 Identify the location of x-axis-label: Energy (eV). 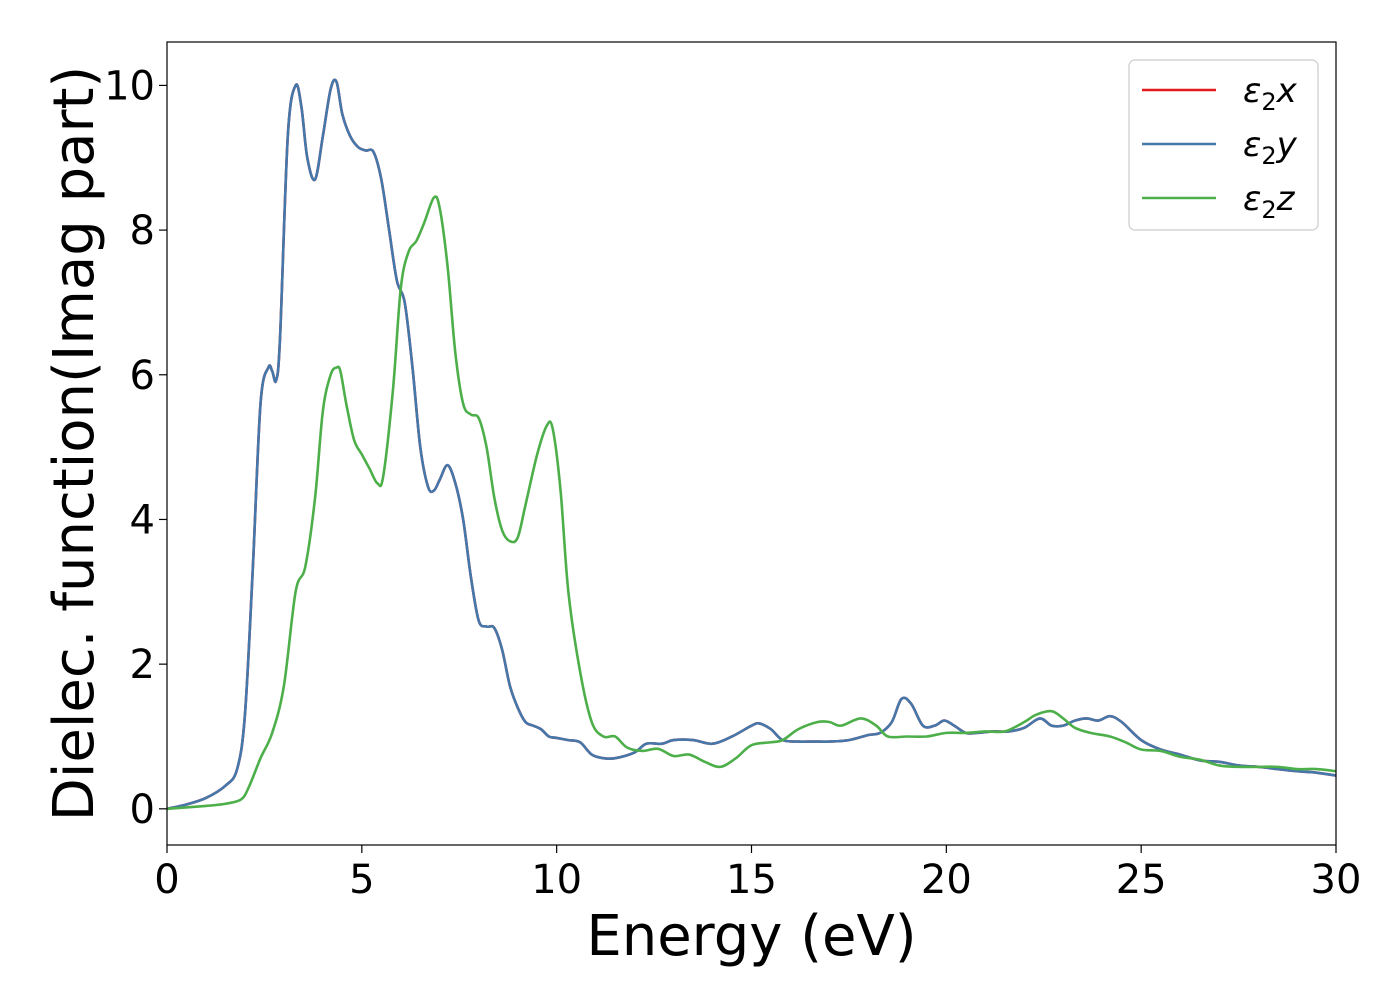
(751, 936).